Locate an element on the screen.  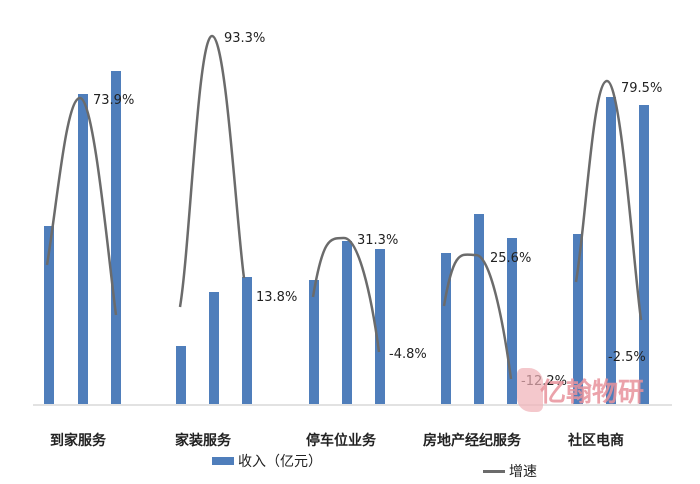
growth-data-label: 13.8% is located at coordinates (276, 297).